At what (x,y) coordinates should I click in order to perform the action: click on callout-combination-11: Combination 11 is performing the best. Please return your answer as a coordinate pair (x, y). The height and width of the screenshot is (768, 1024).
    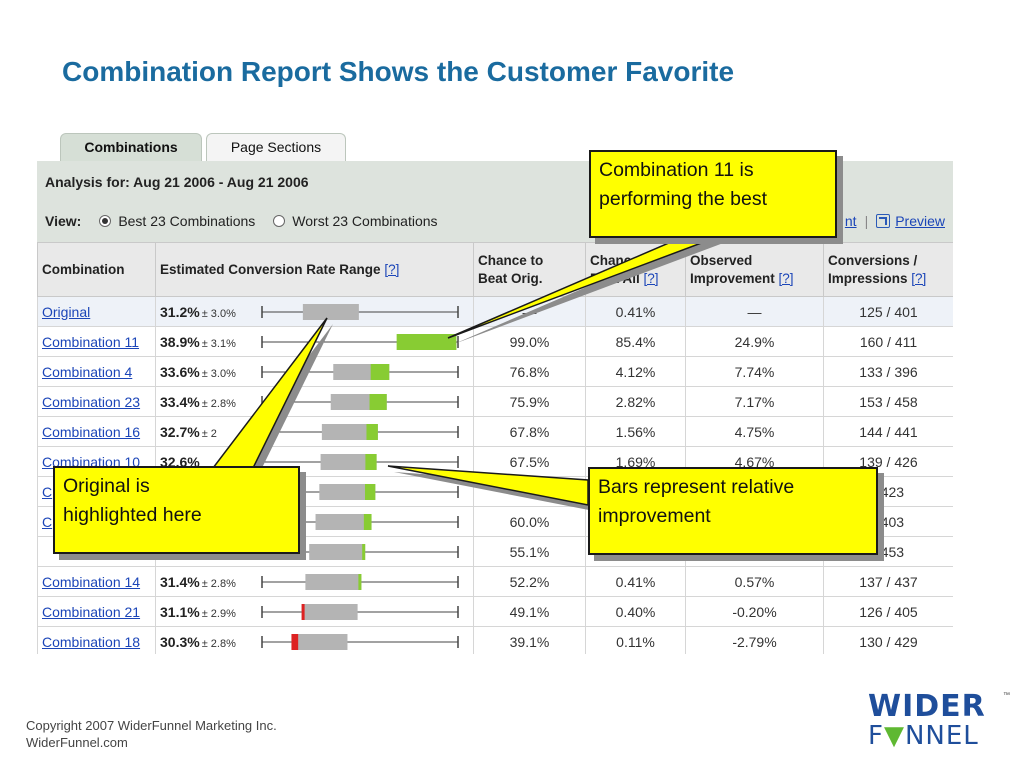
    Looking at the image, I should click on (713, 194).